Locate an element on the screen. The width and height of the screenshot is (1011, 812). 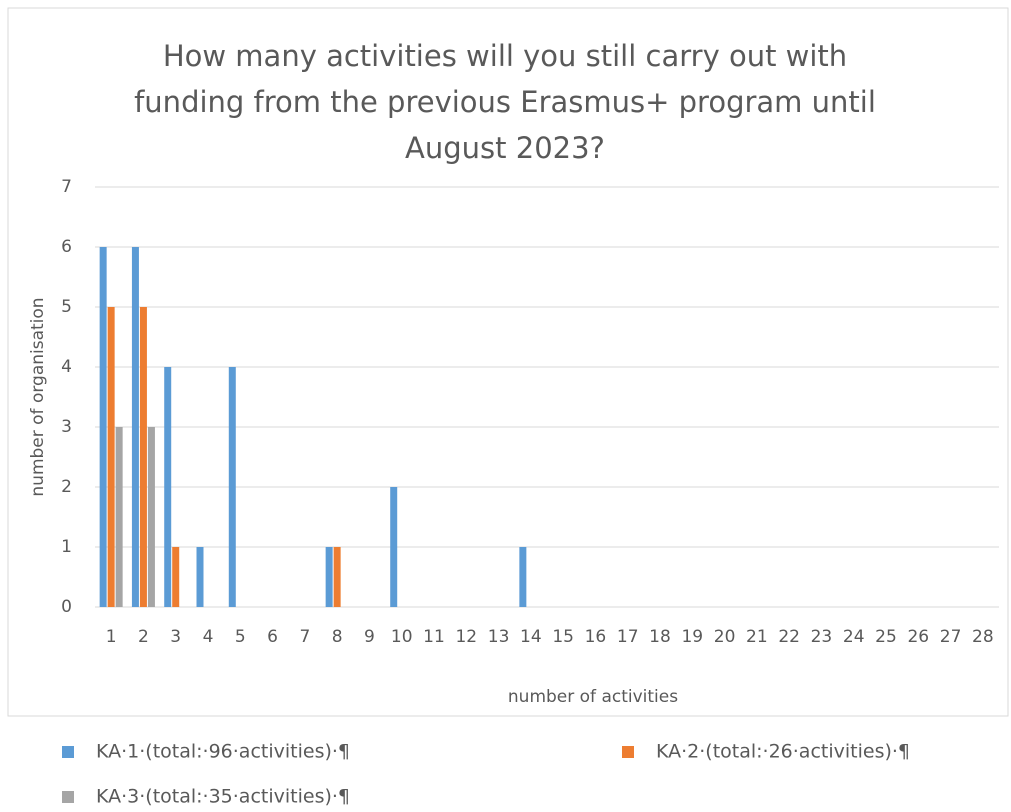
x-tick-label: 18 is located at coordinates (660, 637).